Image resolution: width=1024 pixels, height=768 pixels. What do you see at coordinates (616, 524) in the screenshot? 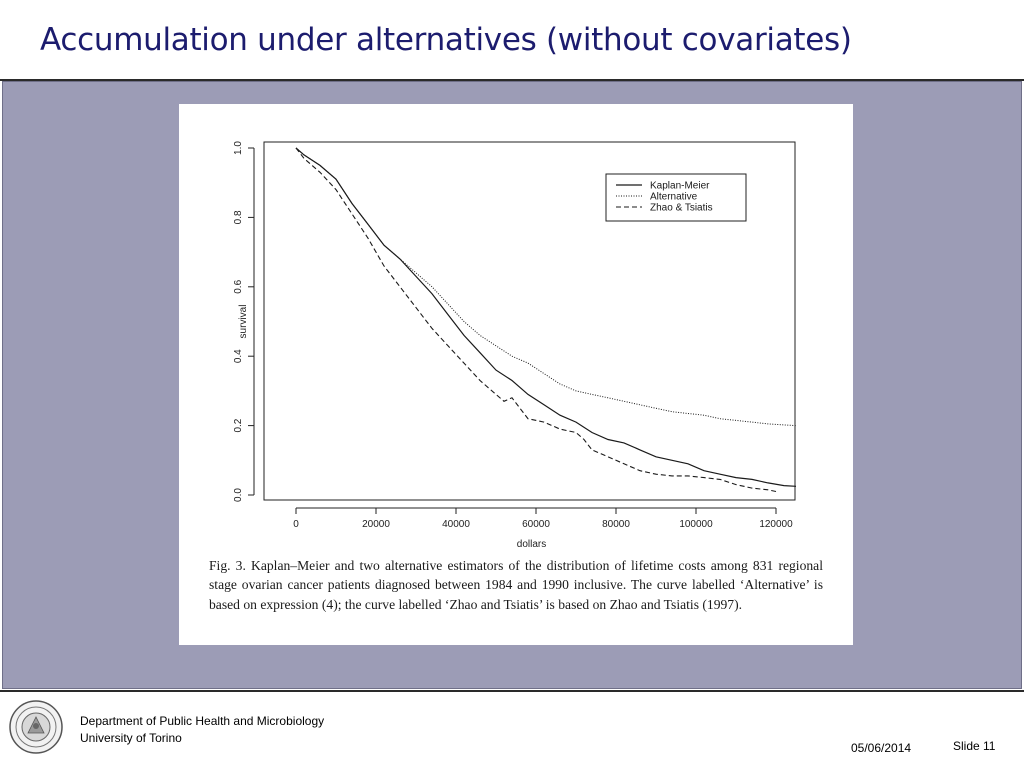
I see `x-tick-label: 80000` at bounding box center [616, 524].